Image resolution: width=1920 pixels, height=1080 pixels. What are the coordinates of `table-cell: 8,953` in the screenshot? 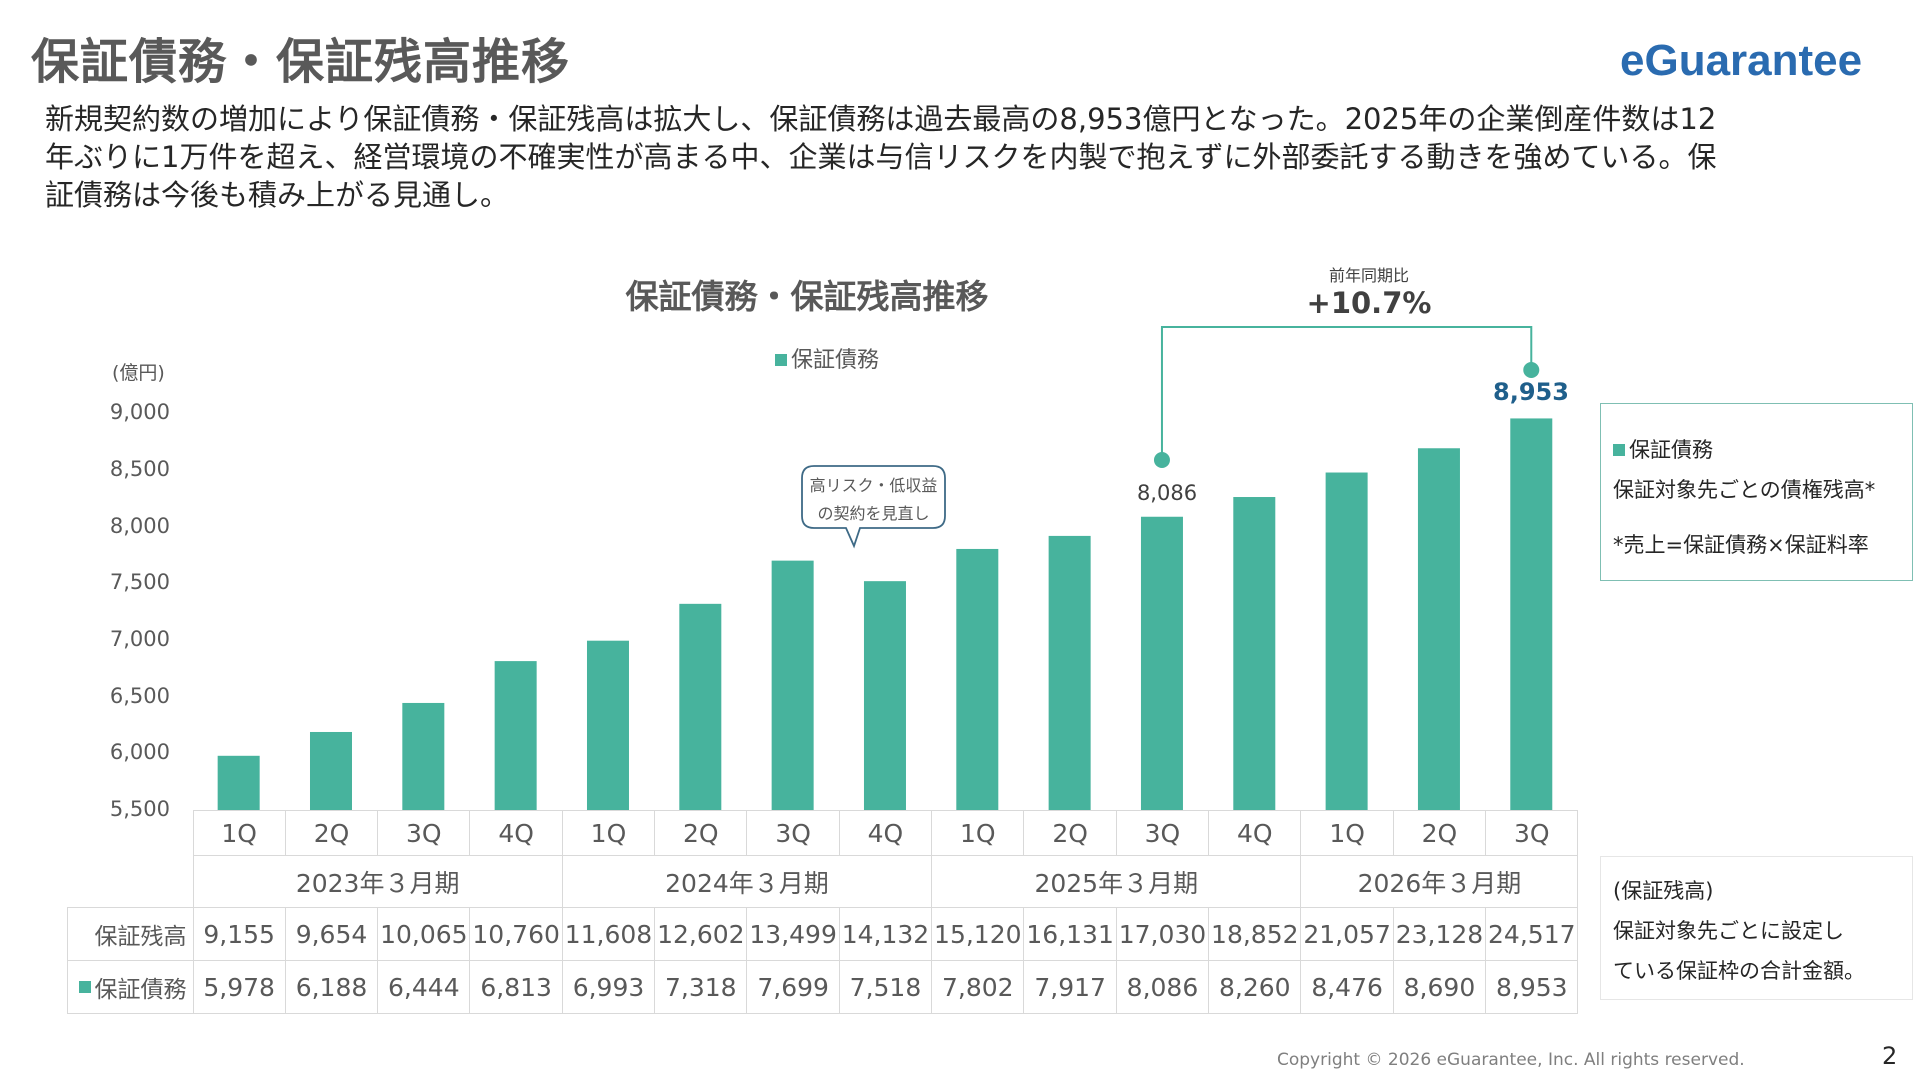 It's located at (1532, 987).